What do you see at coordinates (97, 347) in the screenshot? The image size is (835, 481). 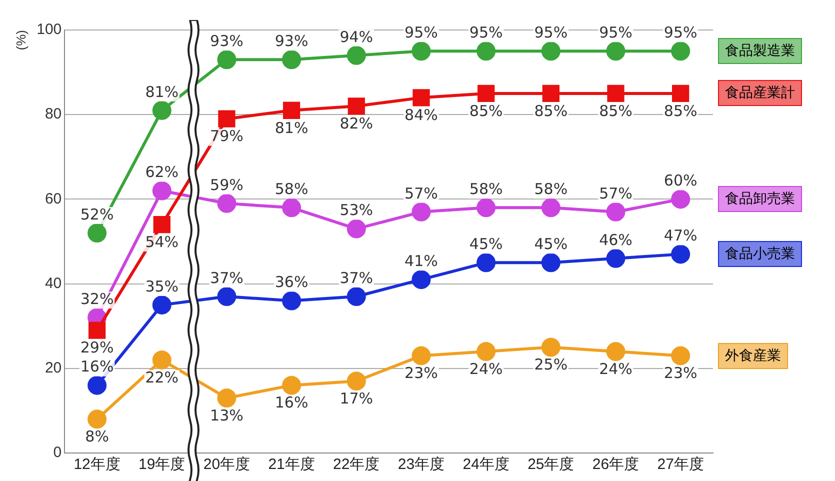 I see `data-label: 29%` at bounding box center [97, 347].